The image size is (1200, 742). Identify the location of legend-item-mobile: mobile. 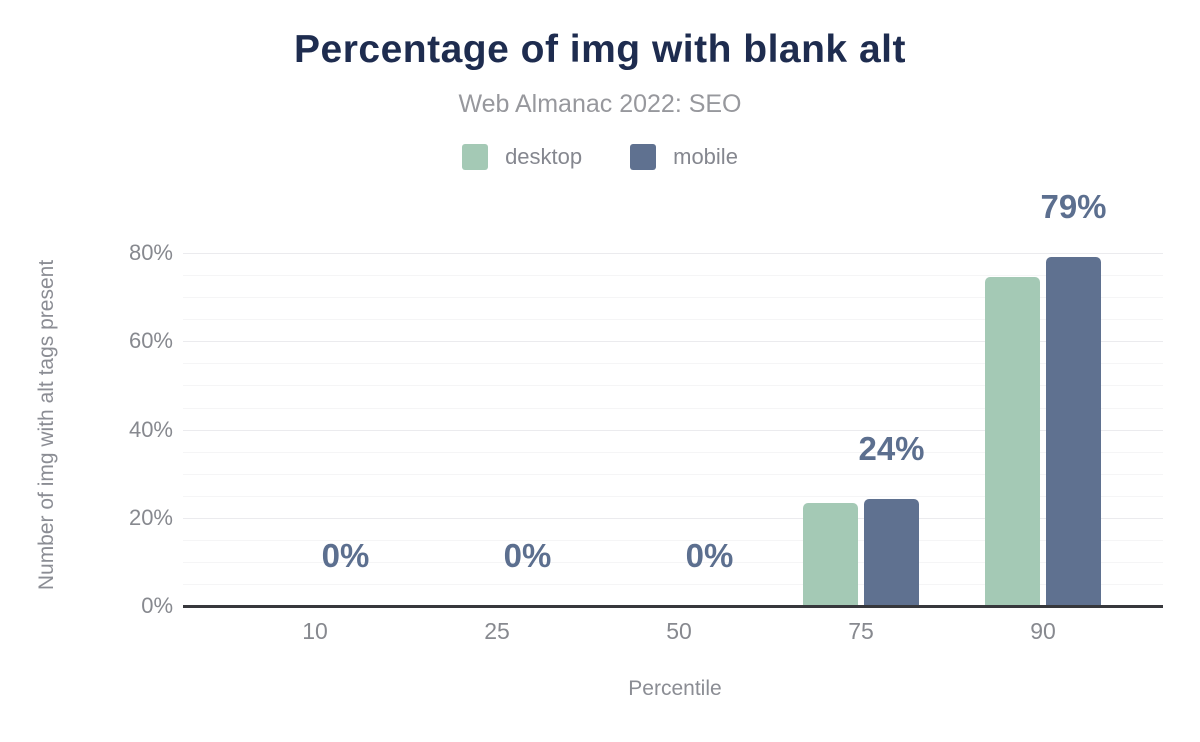
(684, 157).